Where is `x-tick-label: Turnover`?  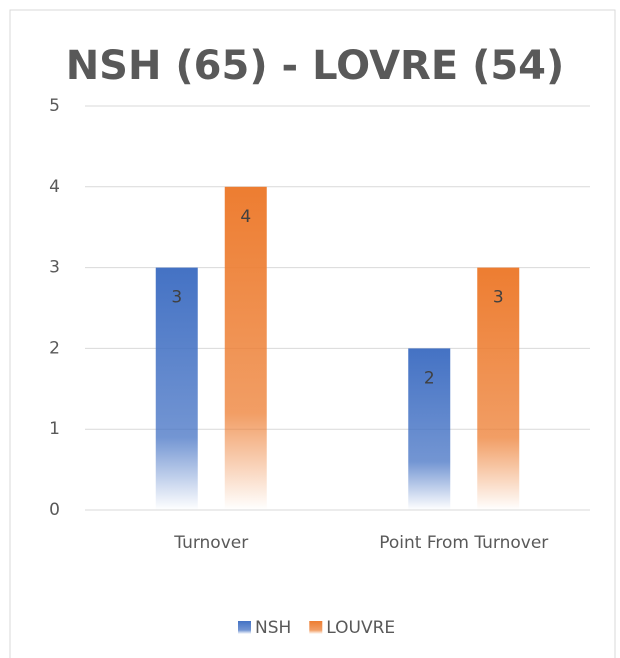 x-tick-label: Turnover is located at coordinates (210, 543).